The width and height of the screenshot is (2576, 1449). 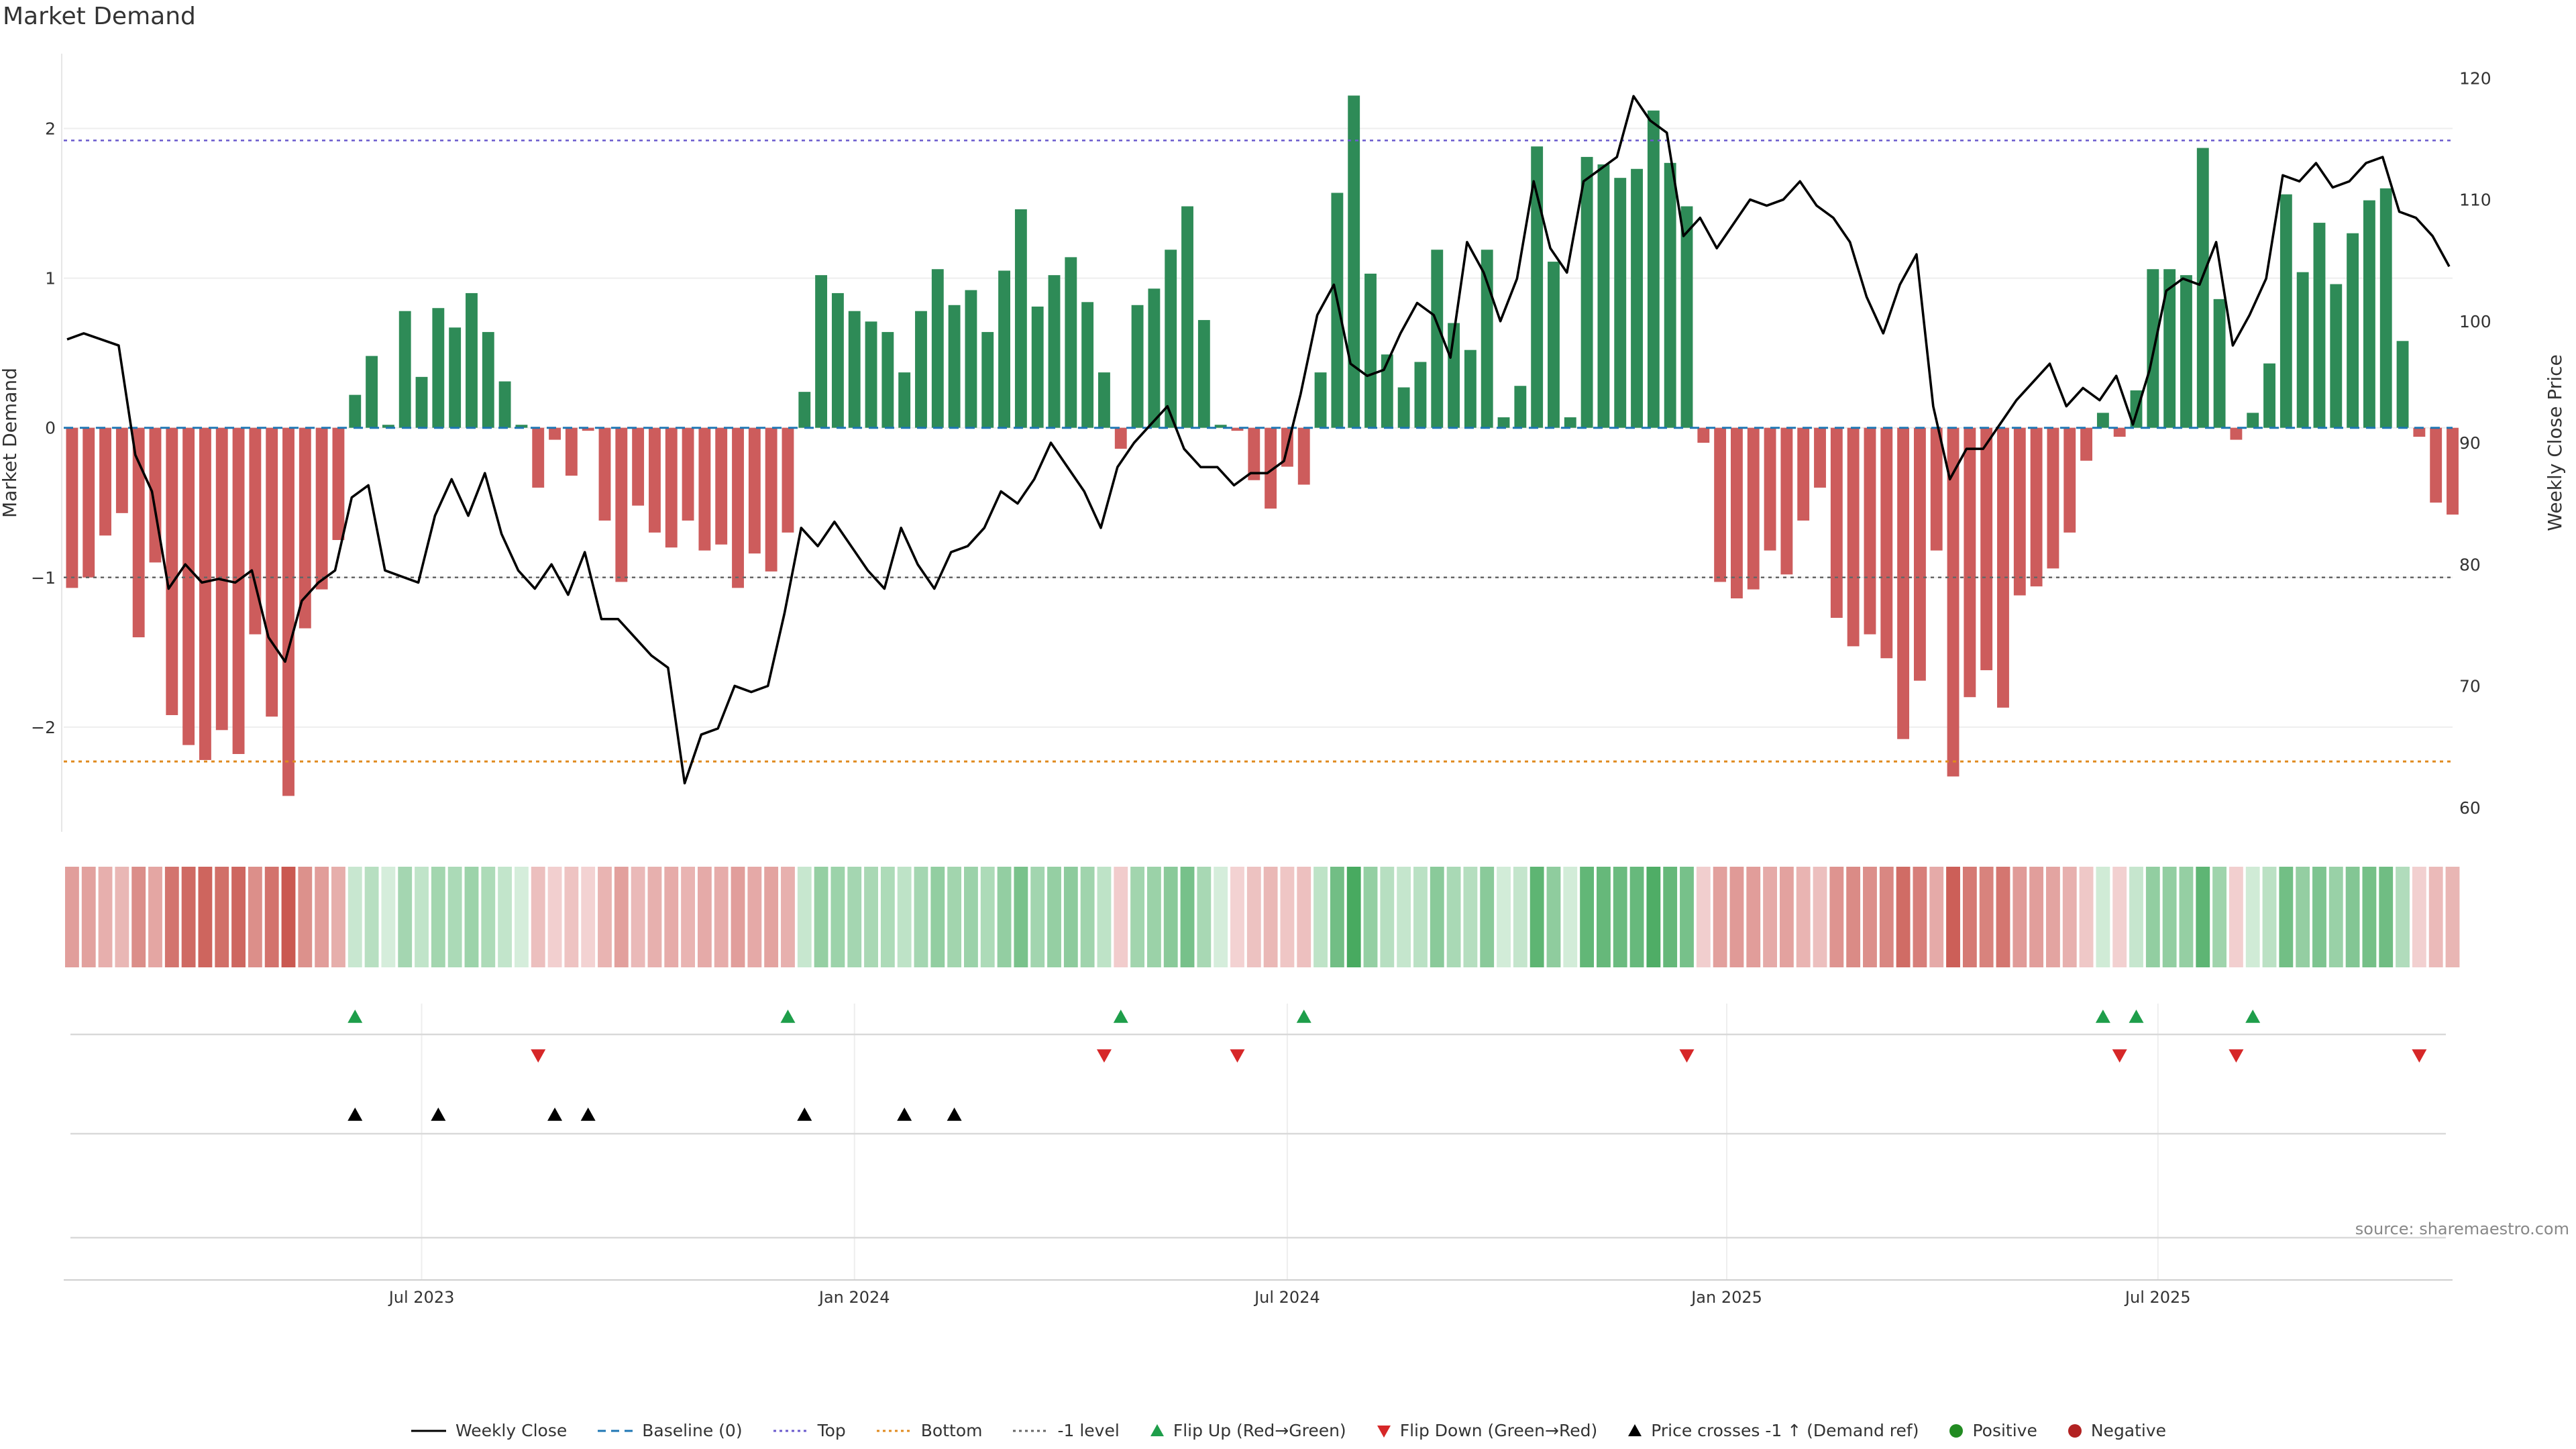 I want to click on y2-tick-label: 110, so click(x=2475, y=200).